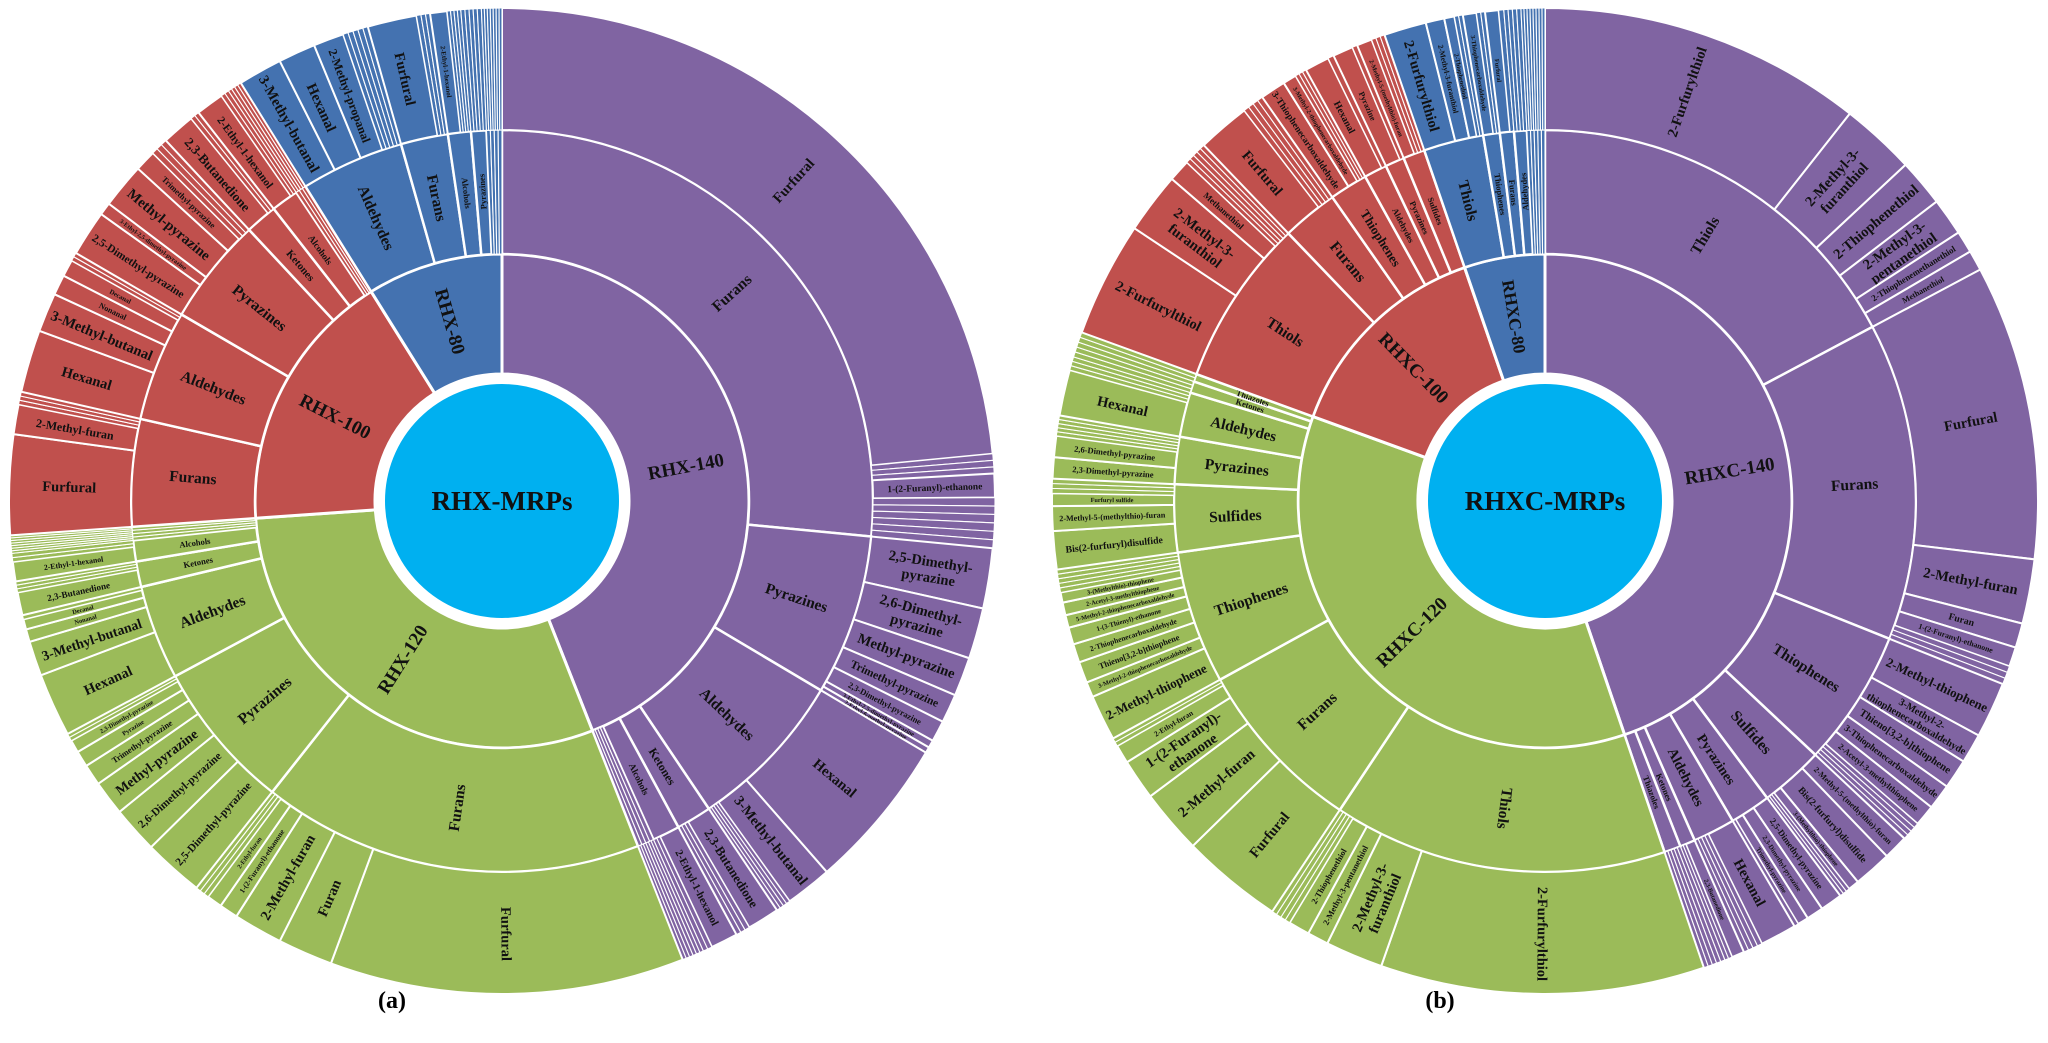 This screenshot has height=1043, width=2048. What do you see at coordinates (1504, 808) in the screenshot?
I see `class-label: Thiols` at bounding box center [1504, 808].